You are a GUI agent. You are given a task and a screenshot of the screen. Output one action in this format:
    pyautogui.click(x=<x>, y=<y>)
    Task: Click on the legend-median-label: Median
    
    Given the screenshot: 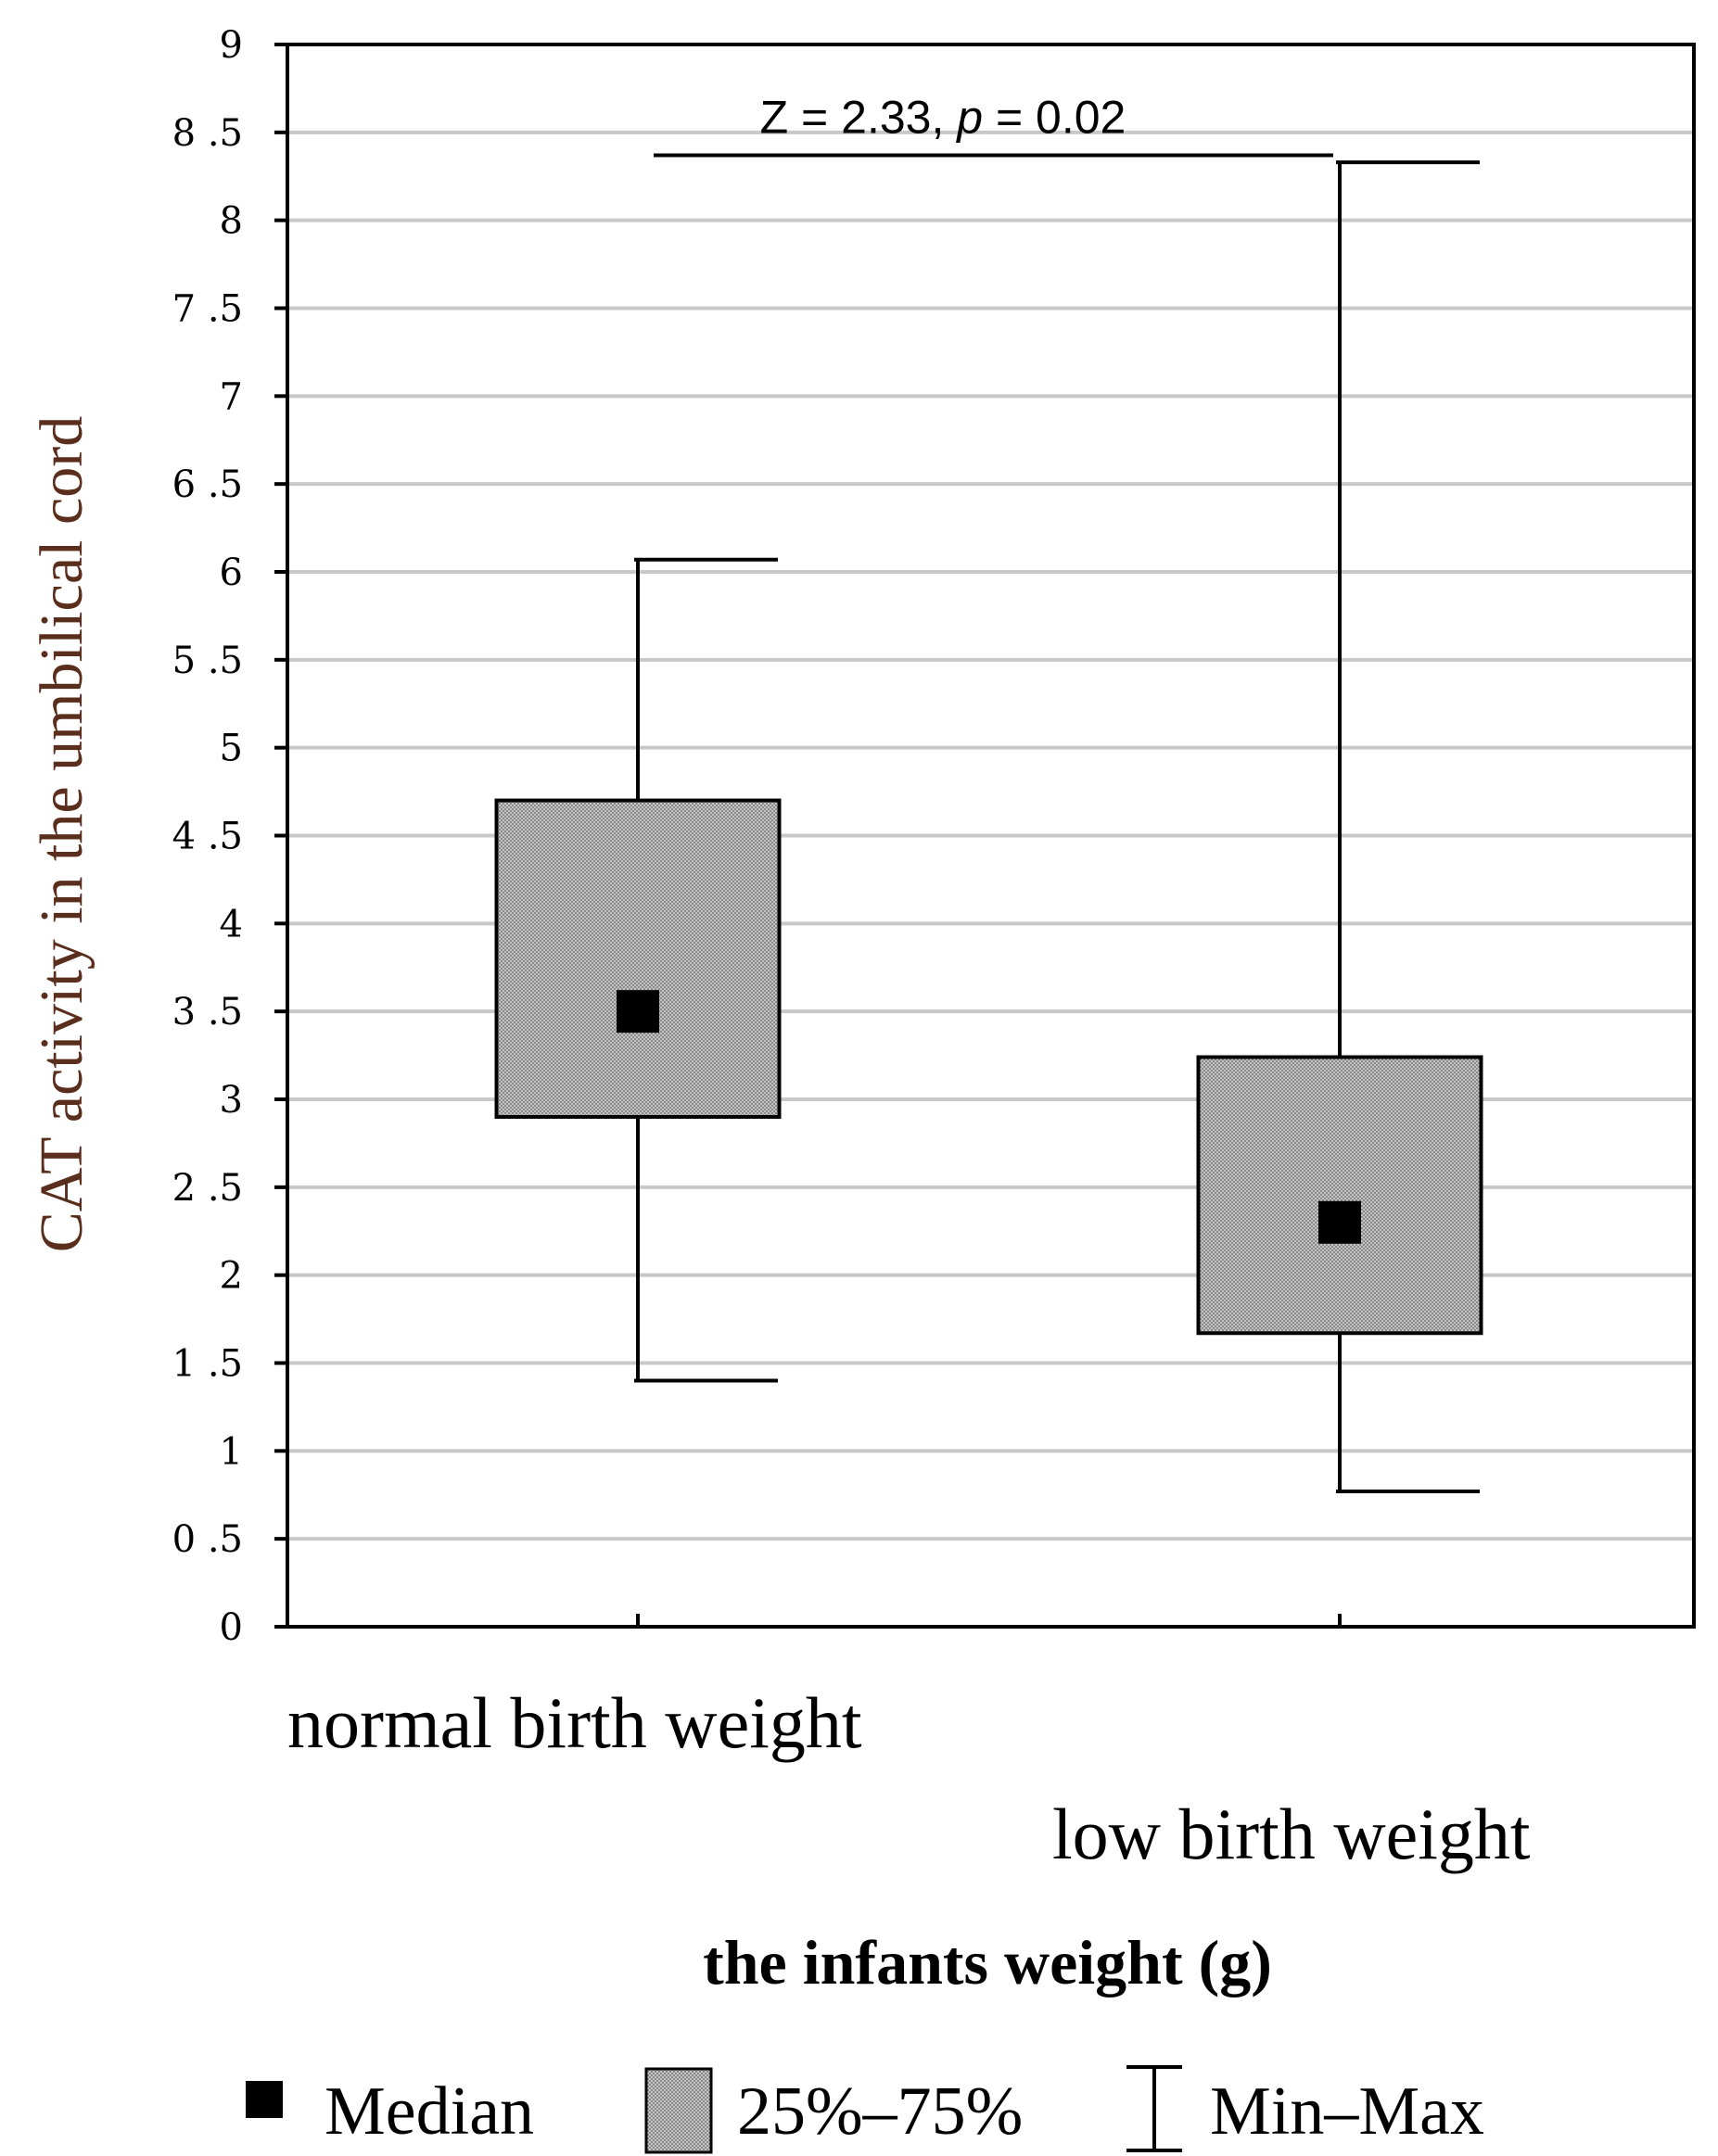 What is the action you would take?
    pyautogui.click(x=429, y=2112)
    